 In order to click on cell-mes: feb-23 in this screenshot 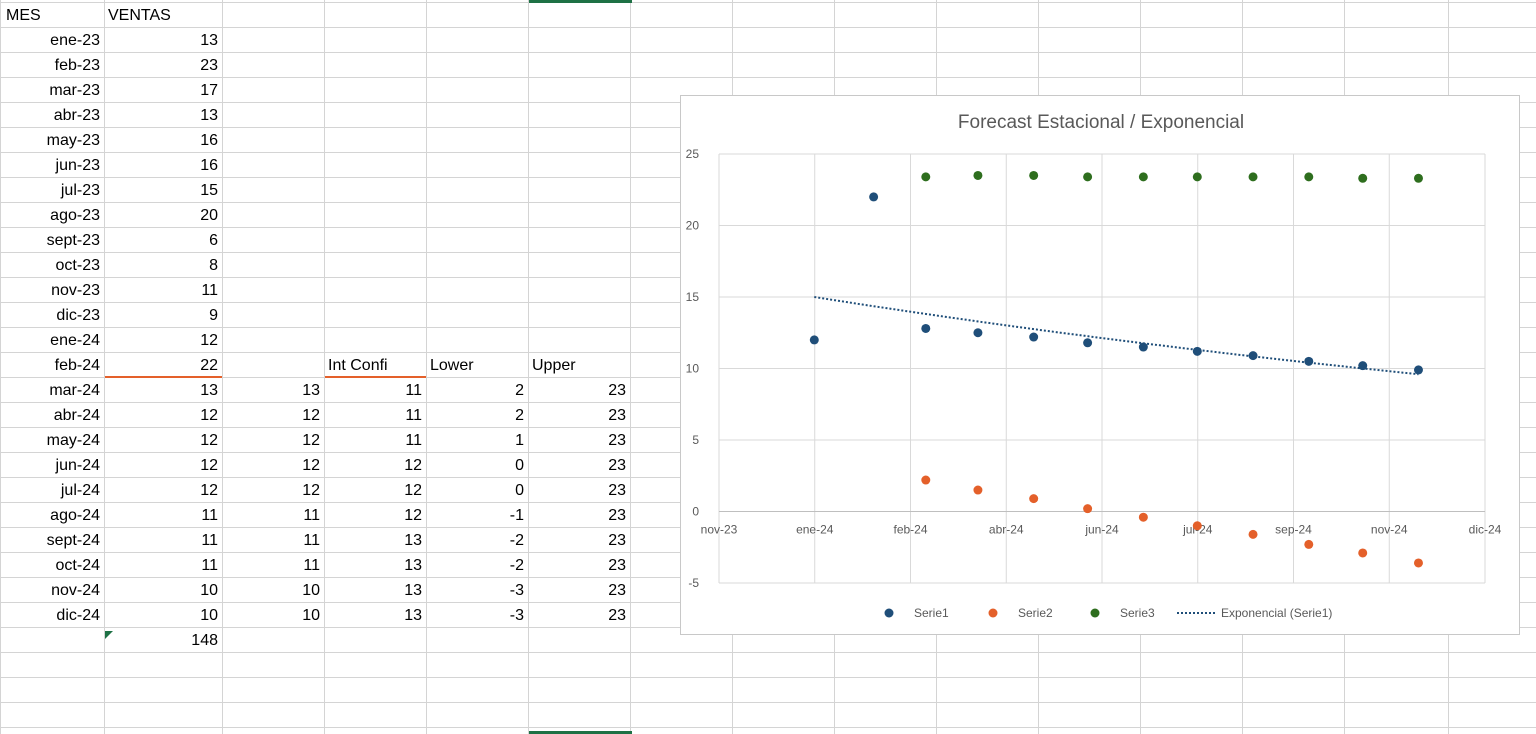, I will do `click(77, 65)`.